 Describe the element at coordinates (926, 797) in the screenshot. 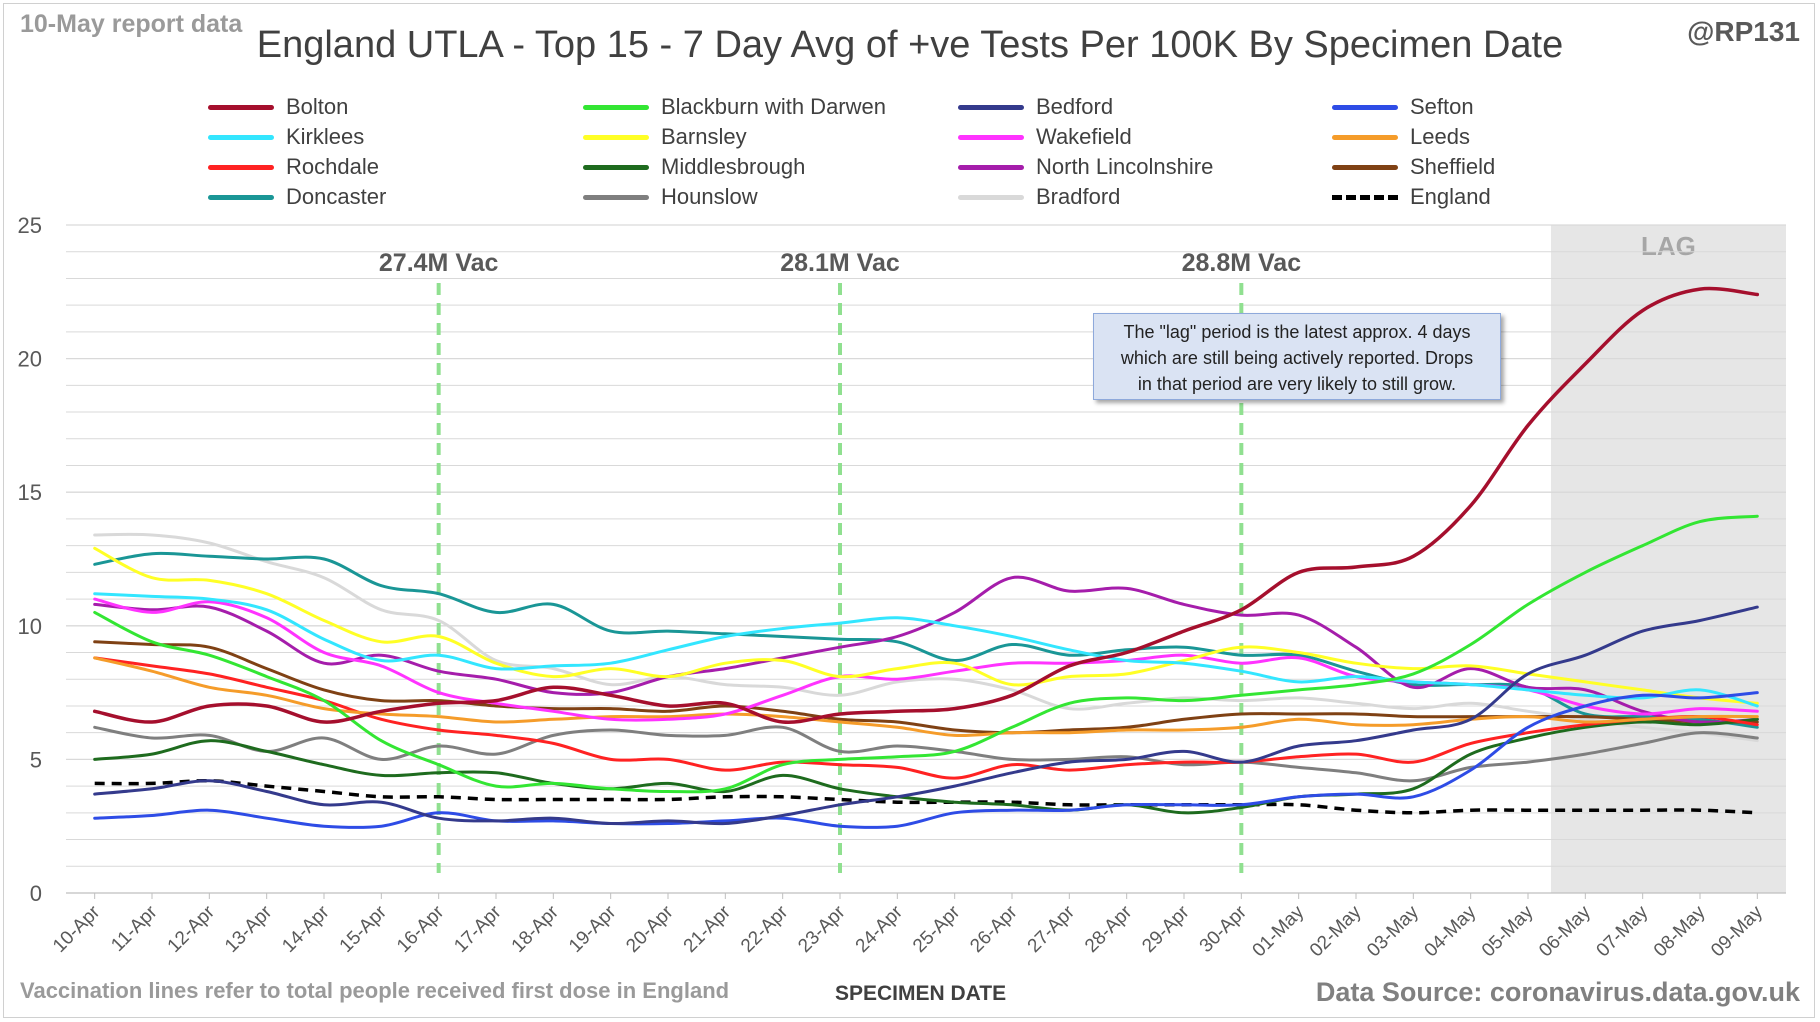

I see `series-line-england` at that location.